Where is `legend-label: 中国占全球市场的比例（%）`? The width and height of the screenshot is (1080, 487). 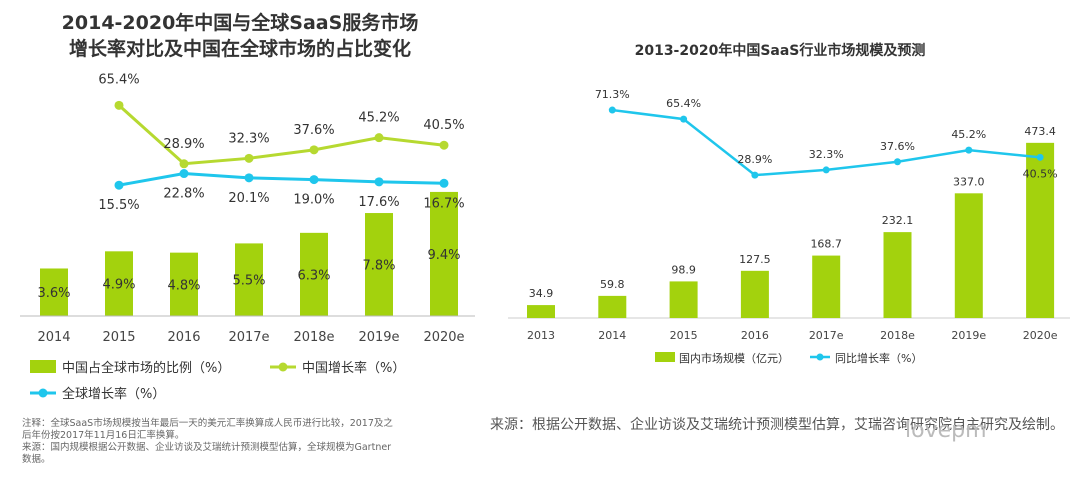
legend-label: 中国占全球市场的比例（%） is located at coordinates (146, 368).